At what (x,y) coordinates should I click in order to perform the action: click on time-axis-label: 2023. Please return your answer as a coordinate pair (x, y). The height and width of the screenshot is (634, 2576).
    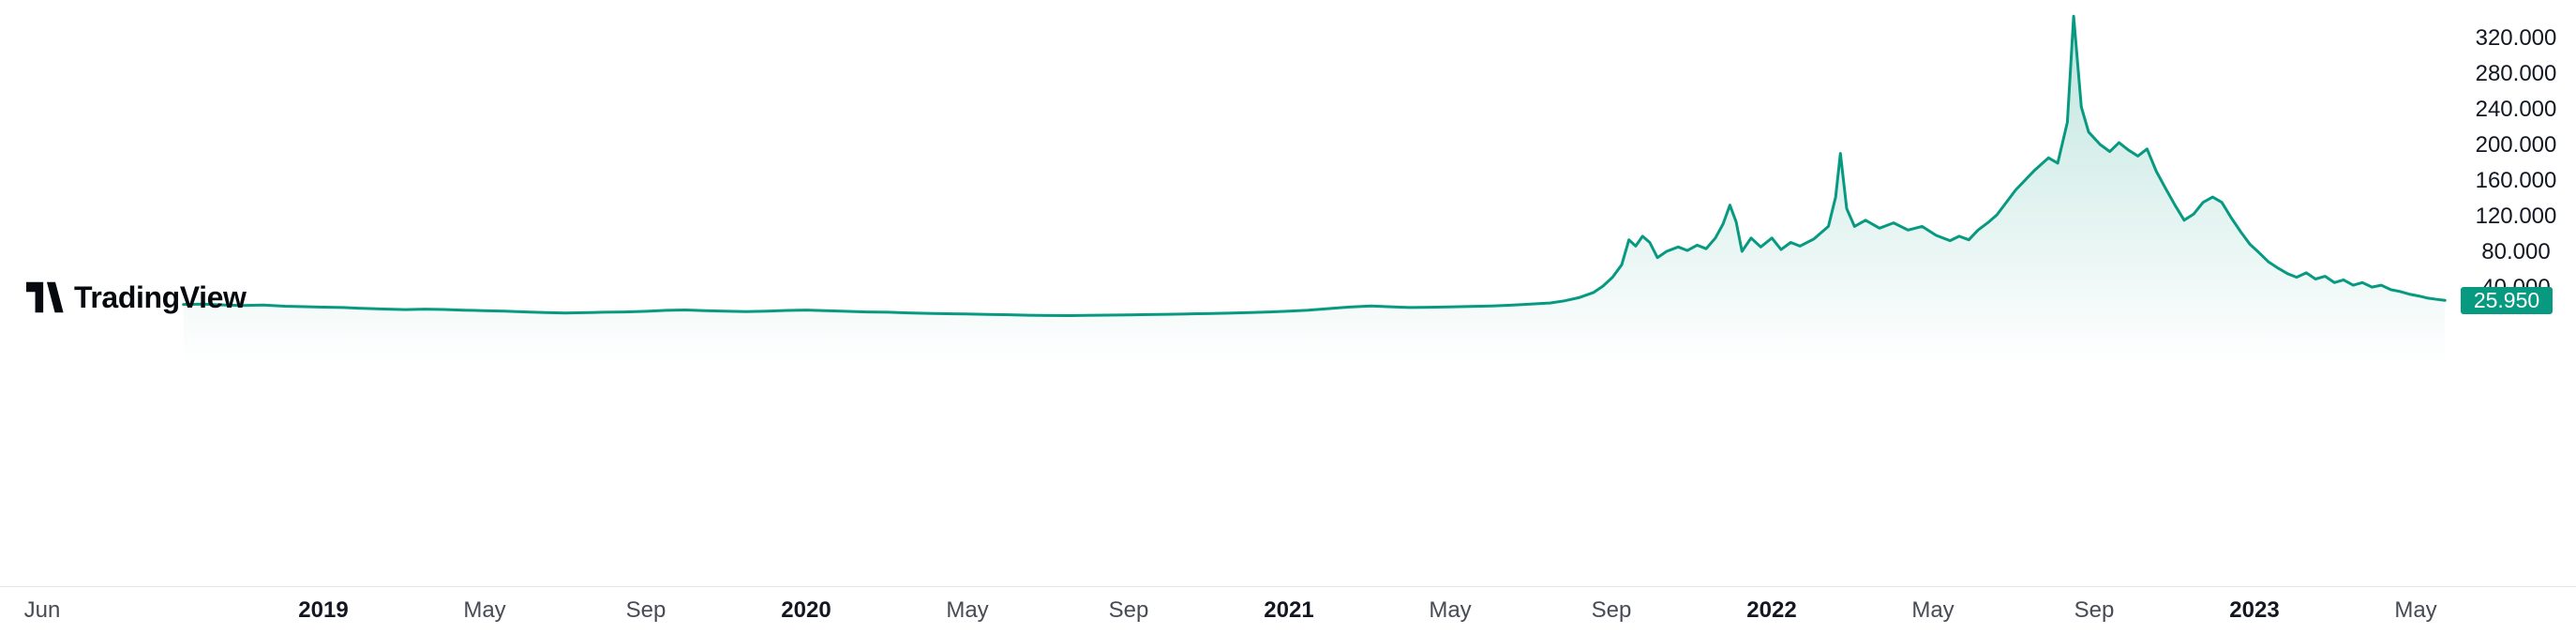
    Looking at the image, I should click on (2255, 610).